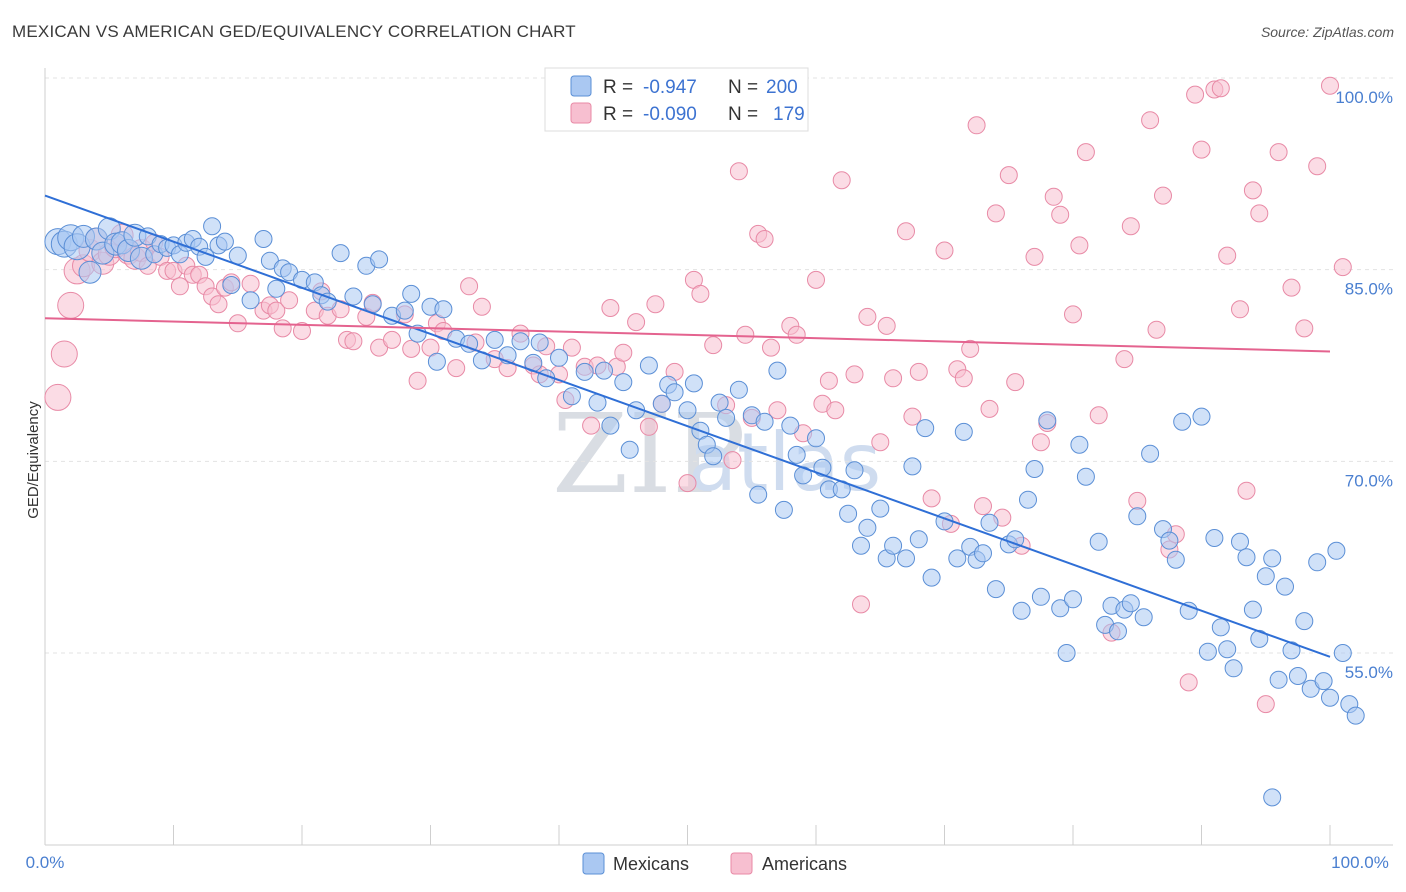 Image resolution: width=1406 pixels, height=892 pixels. What do you see at coordinates (687, 835) in the screenshot?
I see `x-axis-ticks` at bounding box center [687, 835].